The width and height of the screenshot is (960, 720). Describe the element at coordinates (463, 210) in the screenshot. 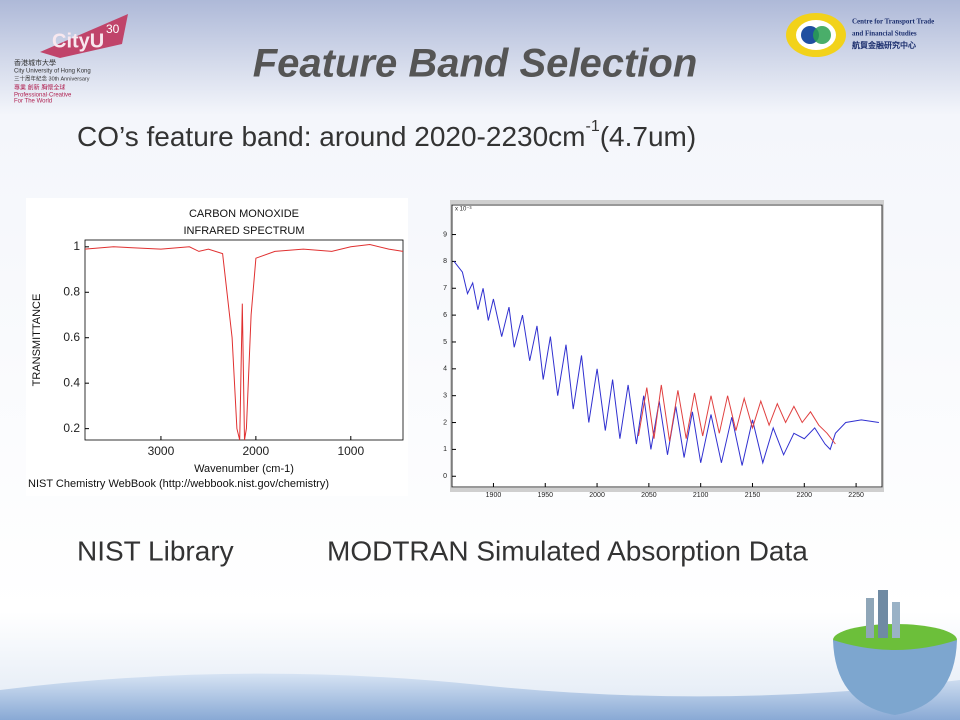

I see `y-offset-label: x 10⁻³` at that location.